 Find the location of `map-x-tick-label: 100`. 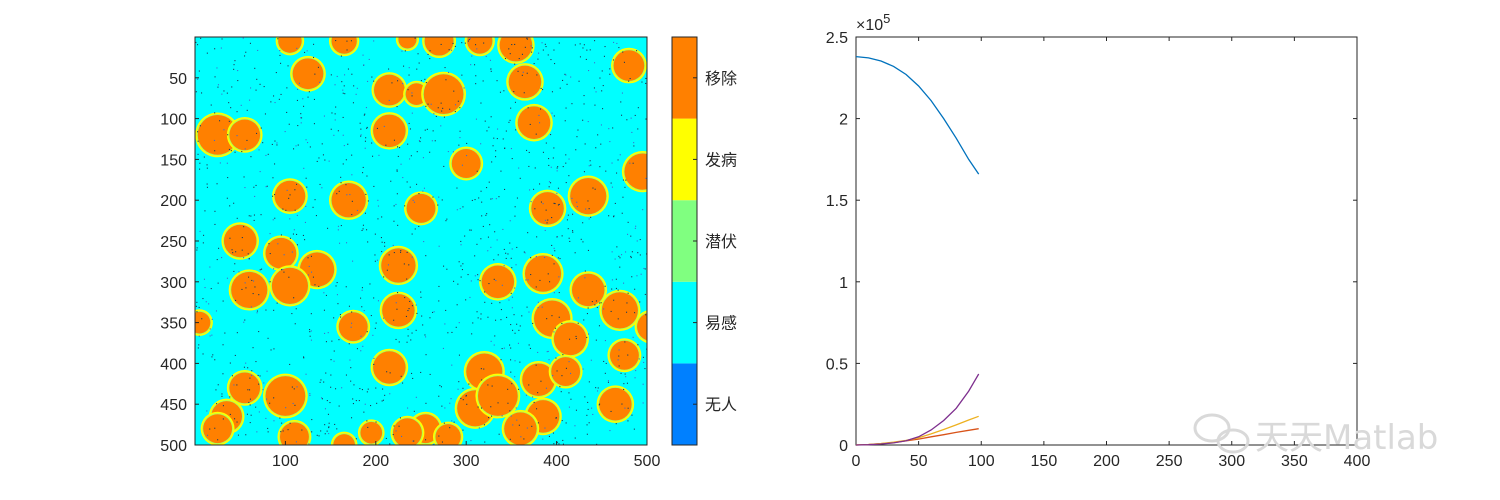

map-x-tick-label: 100 is located at coordinates (285, 461).